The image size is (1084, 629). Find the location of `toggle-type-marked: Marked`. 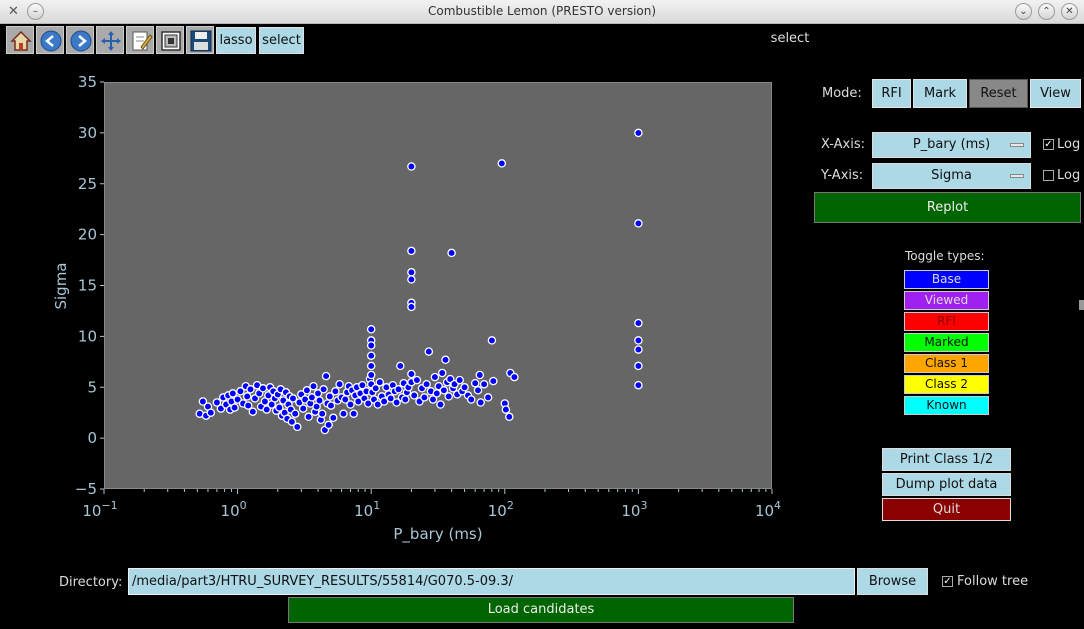

toggle-type-marked: Marked is located at coordinates (946, 342).